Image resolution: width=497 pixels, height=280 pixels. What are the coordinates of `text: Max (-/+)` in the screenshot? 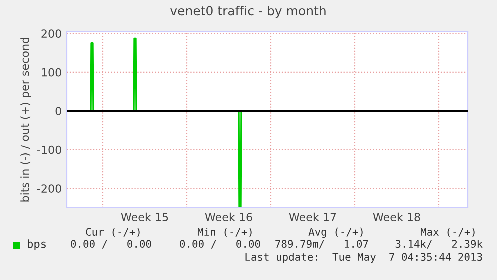 It's located at (447, 233).